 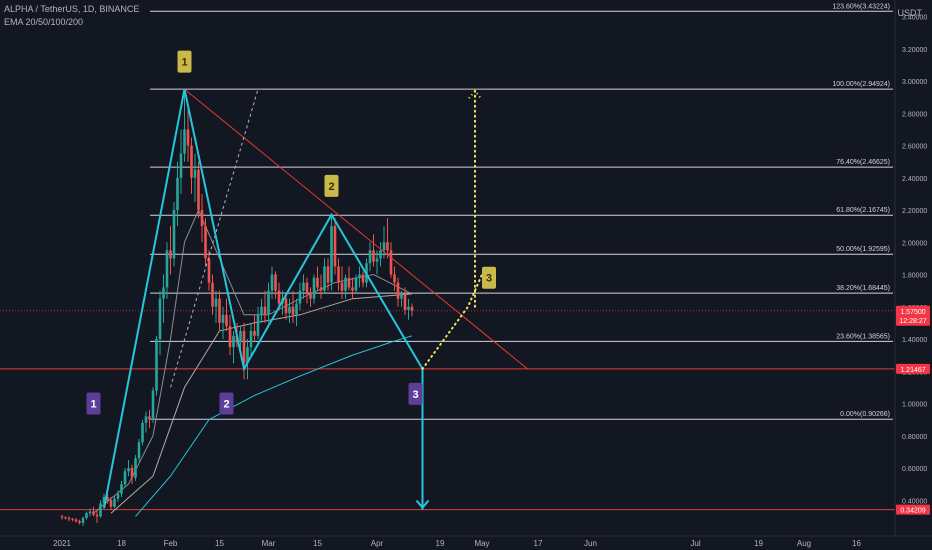 I want to click on time-tick-label: Jun, so click(x=590, y=543).